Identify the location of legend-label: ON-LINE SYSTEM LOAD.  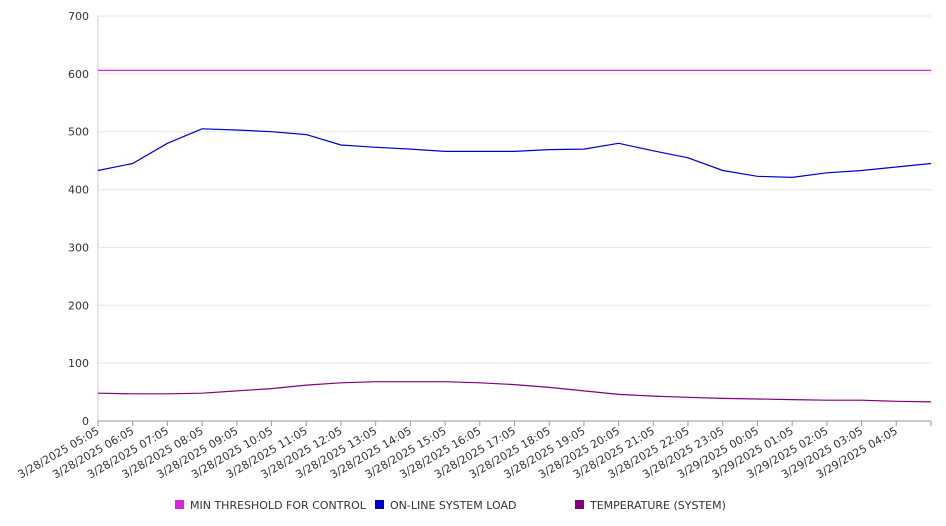
(453, 505).